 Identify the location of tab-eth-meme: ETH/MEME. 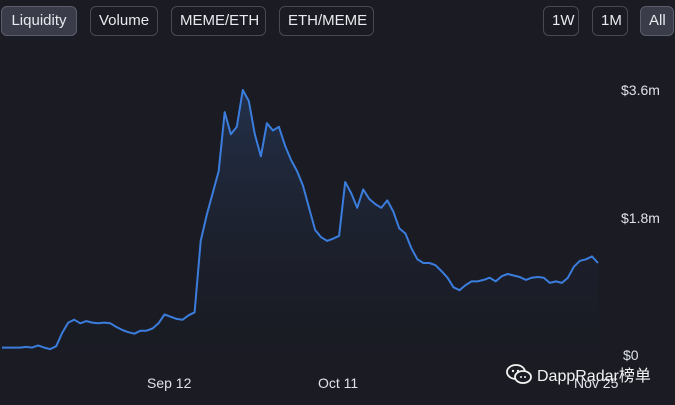
(326, 21).